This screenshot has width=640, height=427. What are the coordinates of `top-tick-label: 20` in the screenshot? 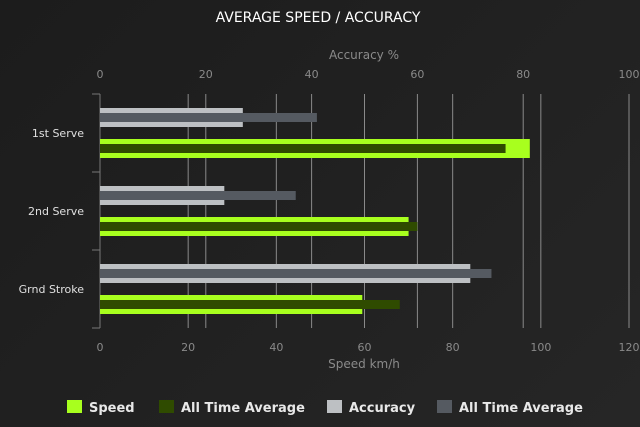 It's located at (206, 74).